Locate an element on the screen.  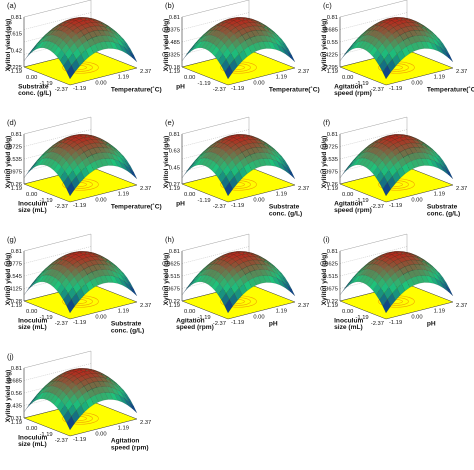
z-tick-label: 0.3675 is located at coordinates (171, 290).